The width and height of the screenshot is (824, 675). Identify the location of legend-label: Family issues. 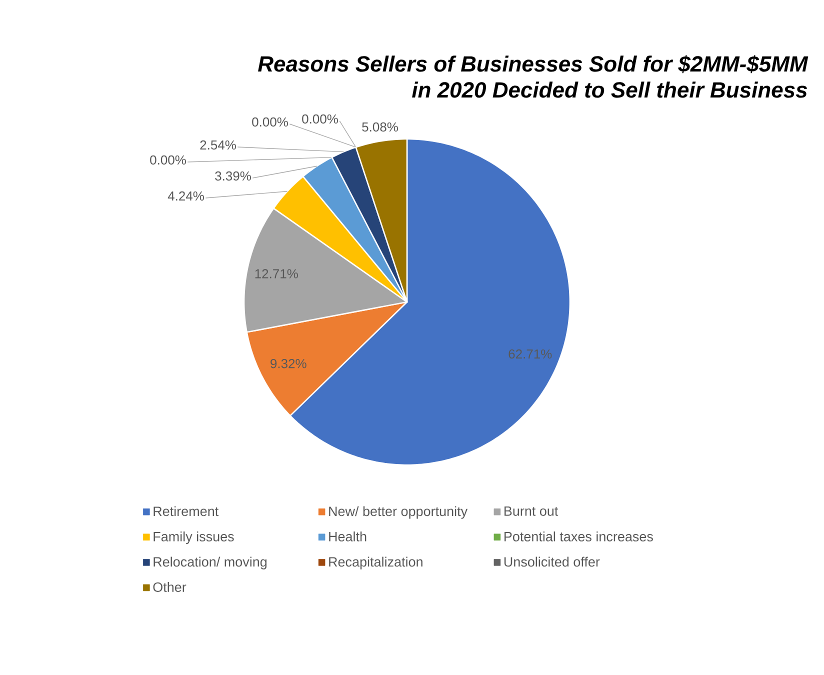
(194, 537).